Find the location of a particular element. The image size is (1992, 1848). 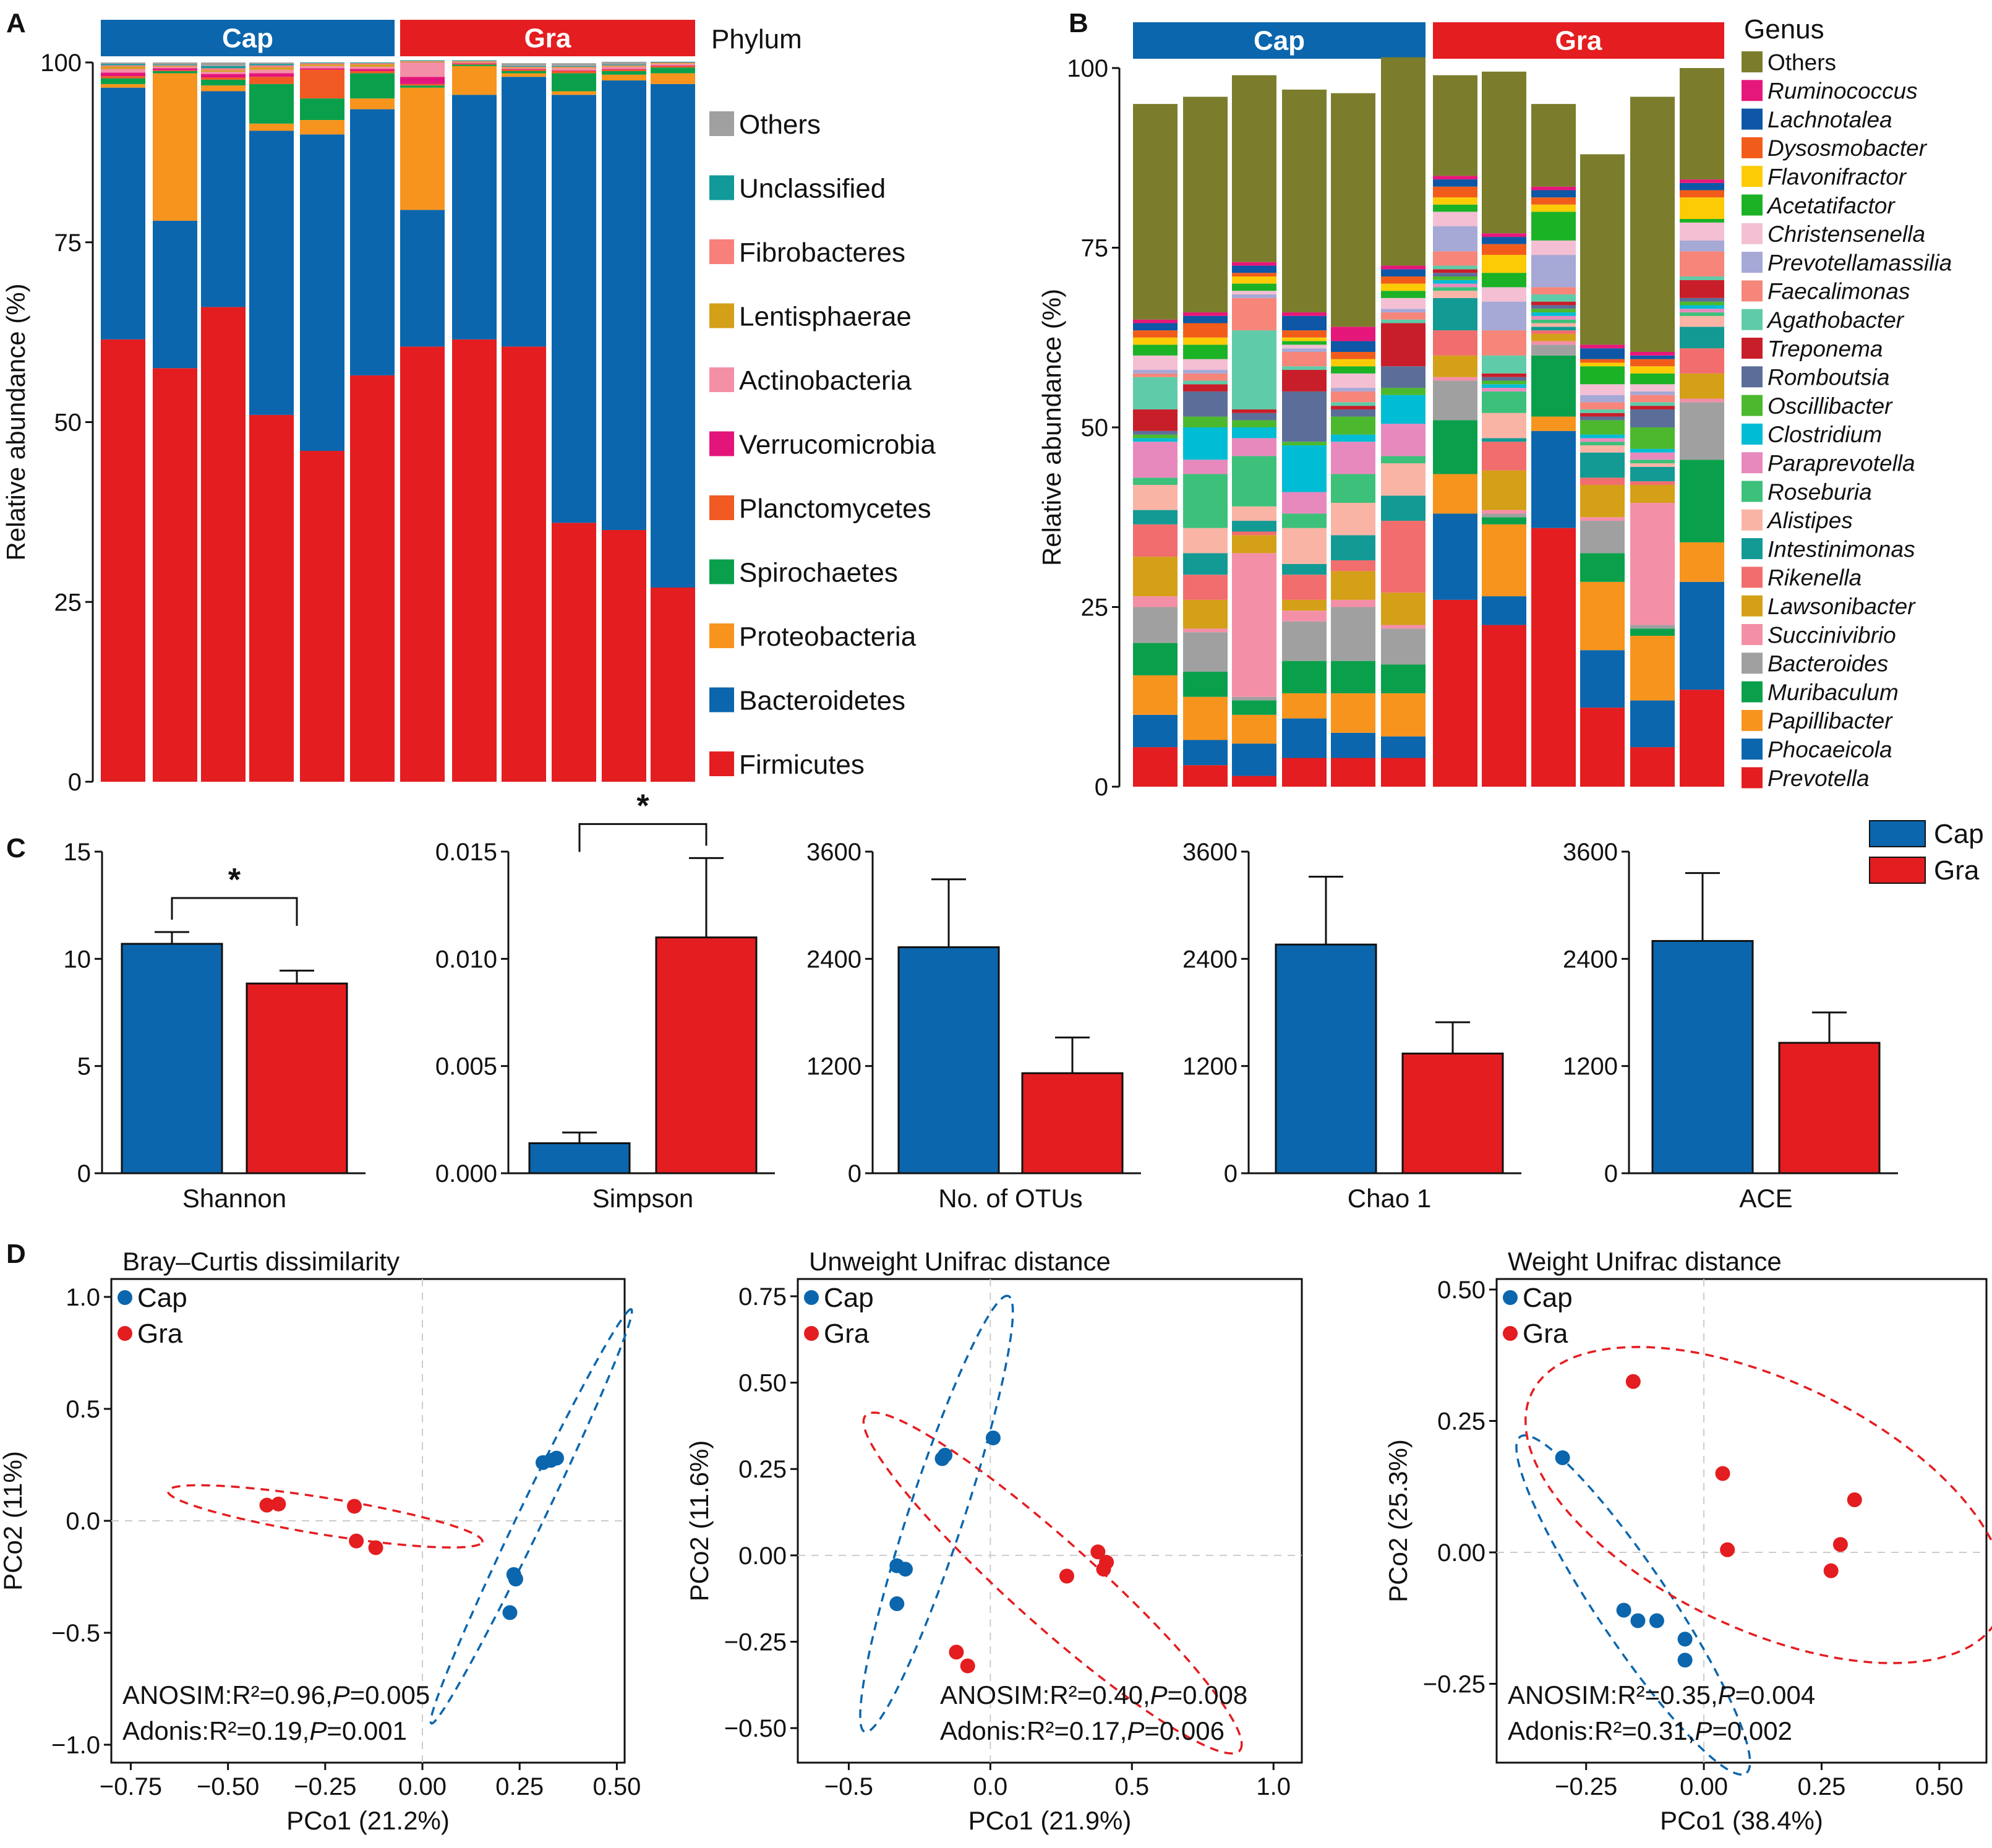

panel-b-bar-12-succinivibrio is located at coordinates (1702, 400).